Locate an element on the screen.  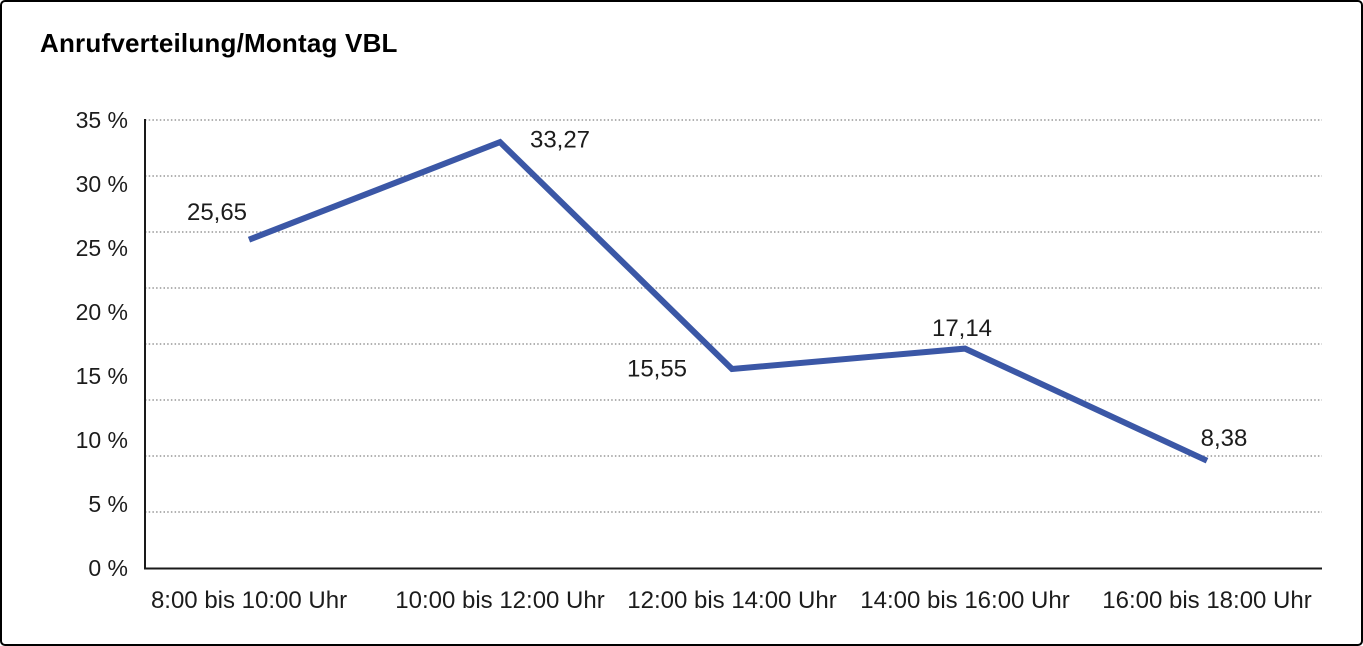
y-tick-label: 25 % is located at coordinates (102, 248).